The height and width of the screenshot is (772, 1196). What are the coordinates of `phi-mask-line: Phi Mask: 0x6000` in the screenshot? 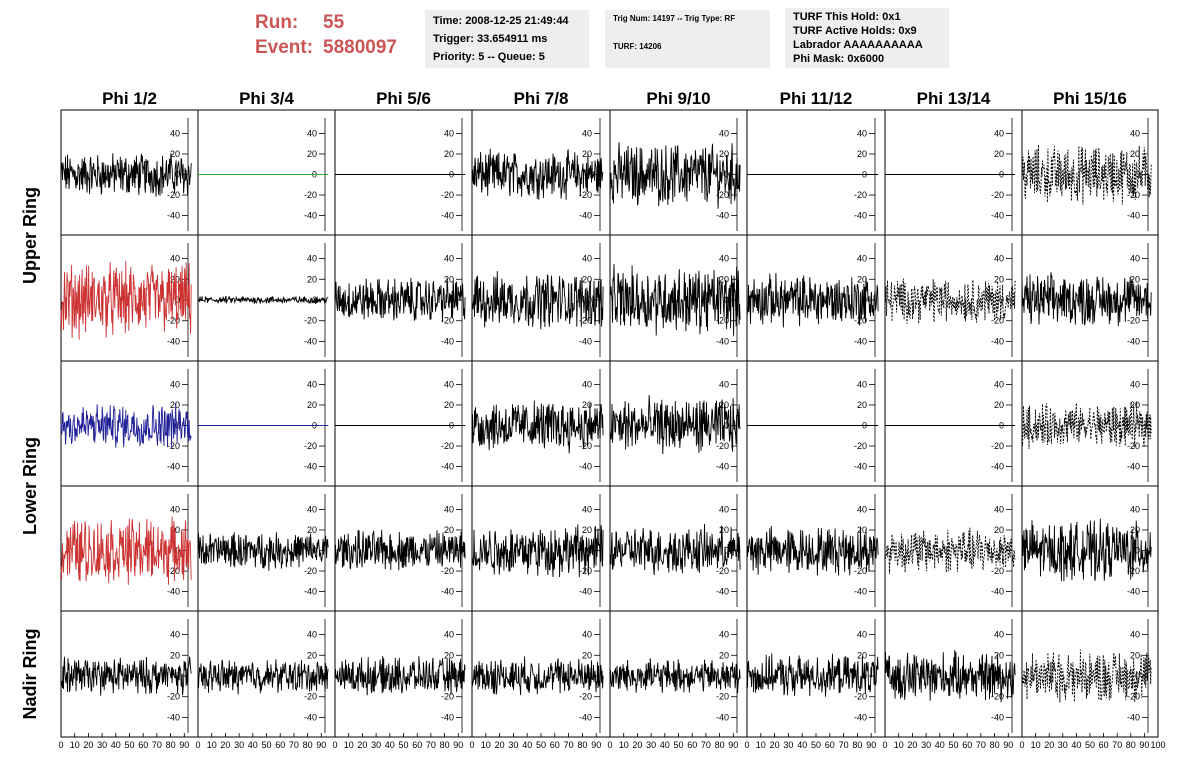 It's located at (839, 59).